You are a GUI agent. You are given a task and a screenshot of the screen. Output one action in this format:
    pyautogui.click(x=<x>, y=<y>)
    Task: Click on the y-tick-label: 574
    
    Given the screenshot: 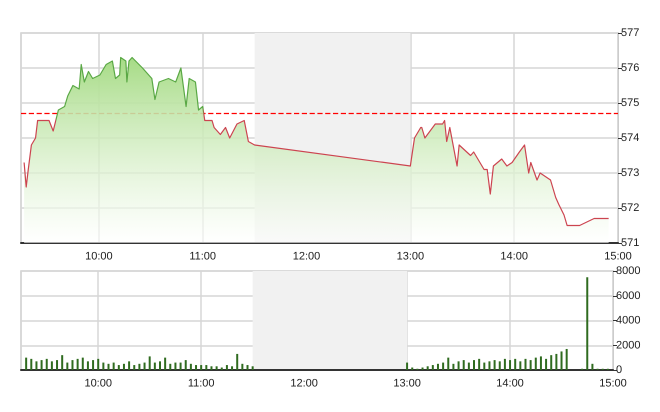 What is the action you would take?
    pyautogui.click(x=630, y=138)
    